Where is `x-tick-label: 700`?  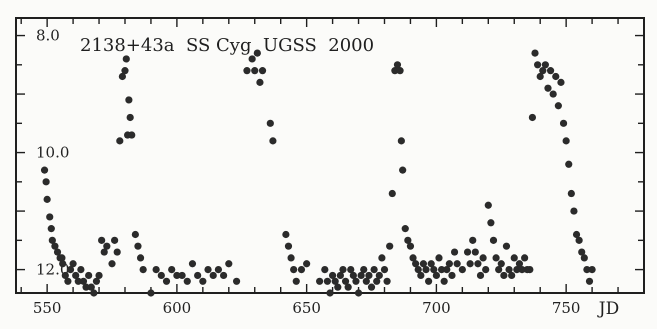
x-tick-label: 700 is located at coordinates (436, 308).